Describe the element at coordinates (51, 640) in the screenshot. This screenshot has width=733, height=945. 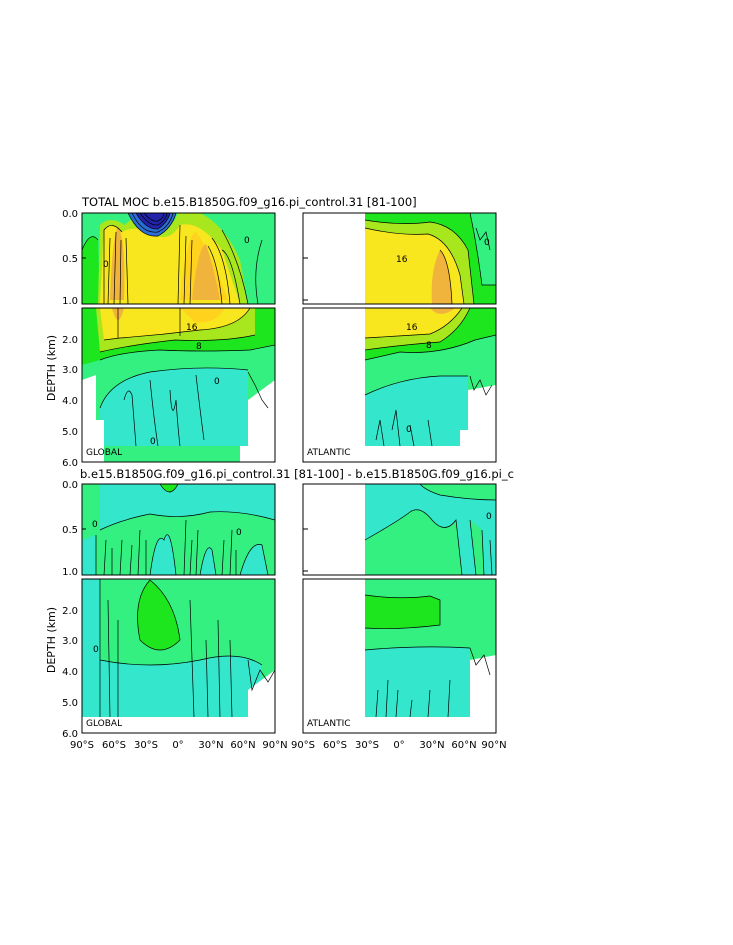
I see `y-axis-title-bottom: DEPTH (km)` at that location.